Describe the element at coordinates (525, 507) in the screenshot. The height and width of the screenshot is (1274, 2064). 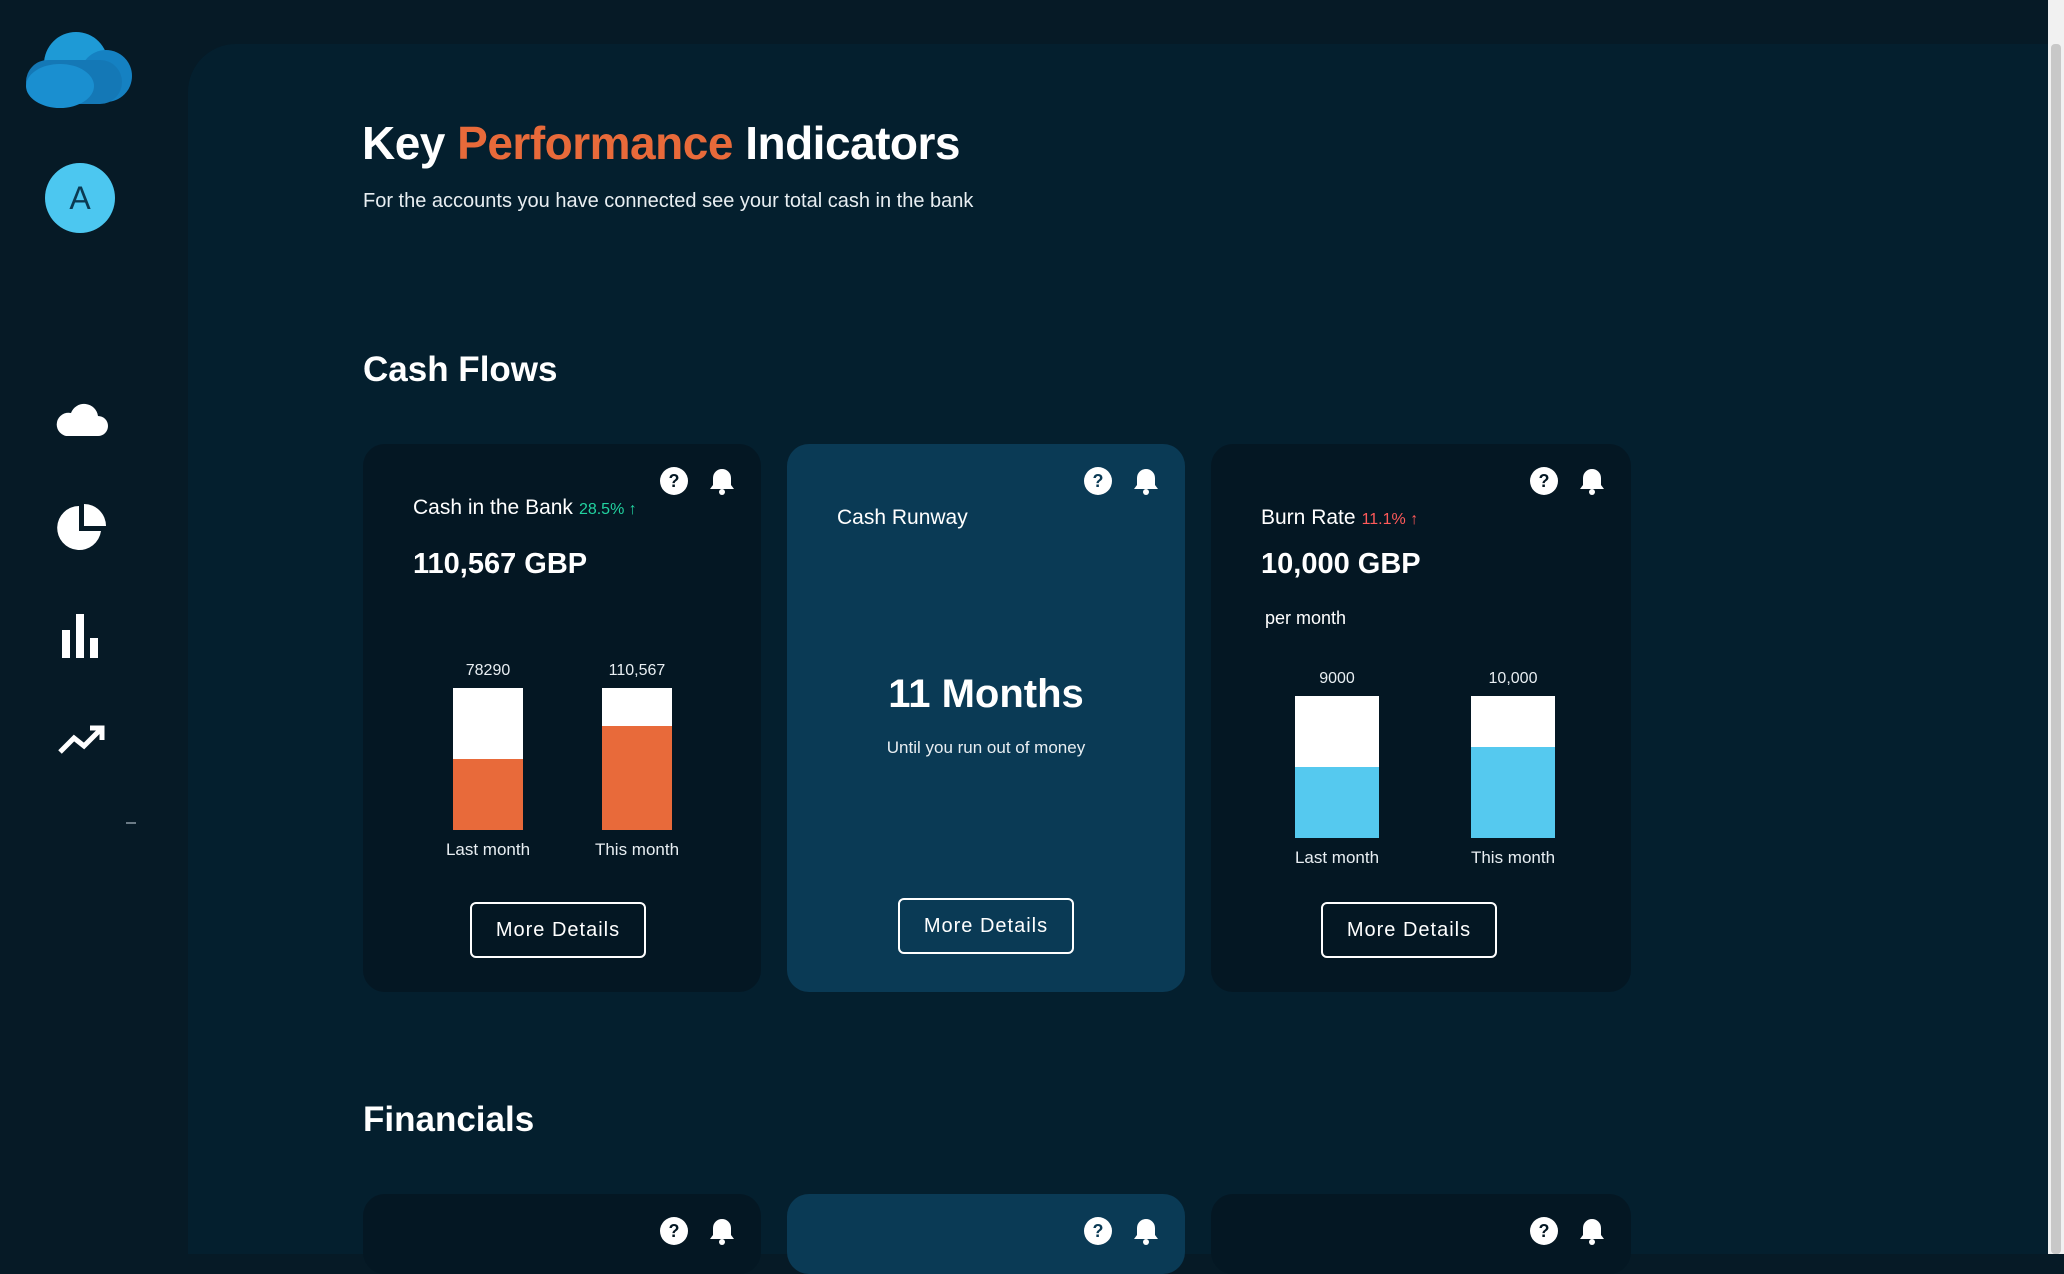
I see `card-label: Cash in the Bank 28.5% ↑` at that location.